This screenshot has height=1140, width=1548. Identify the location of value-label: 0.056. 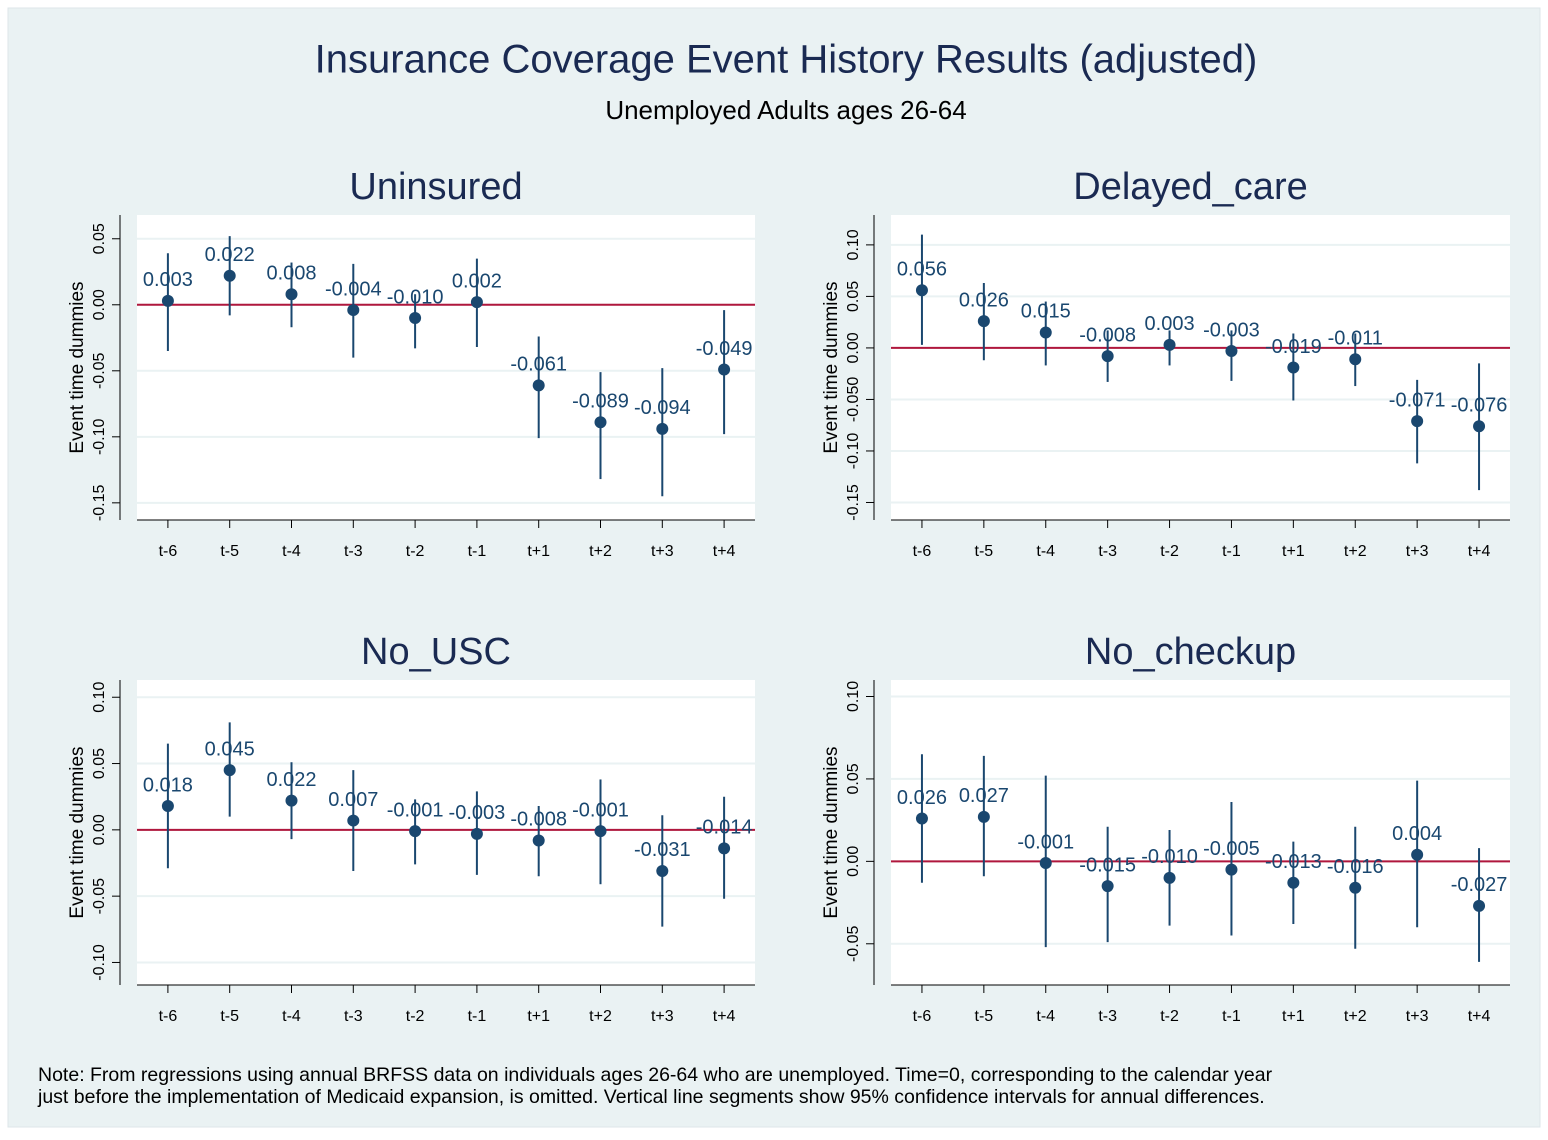
(922, 270).